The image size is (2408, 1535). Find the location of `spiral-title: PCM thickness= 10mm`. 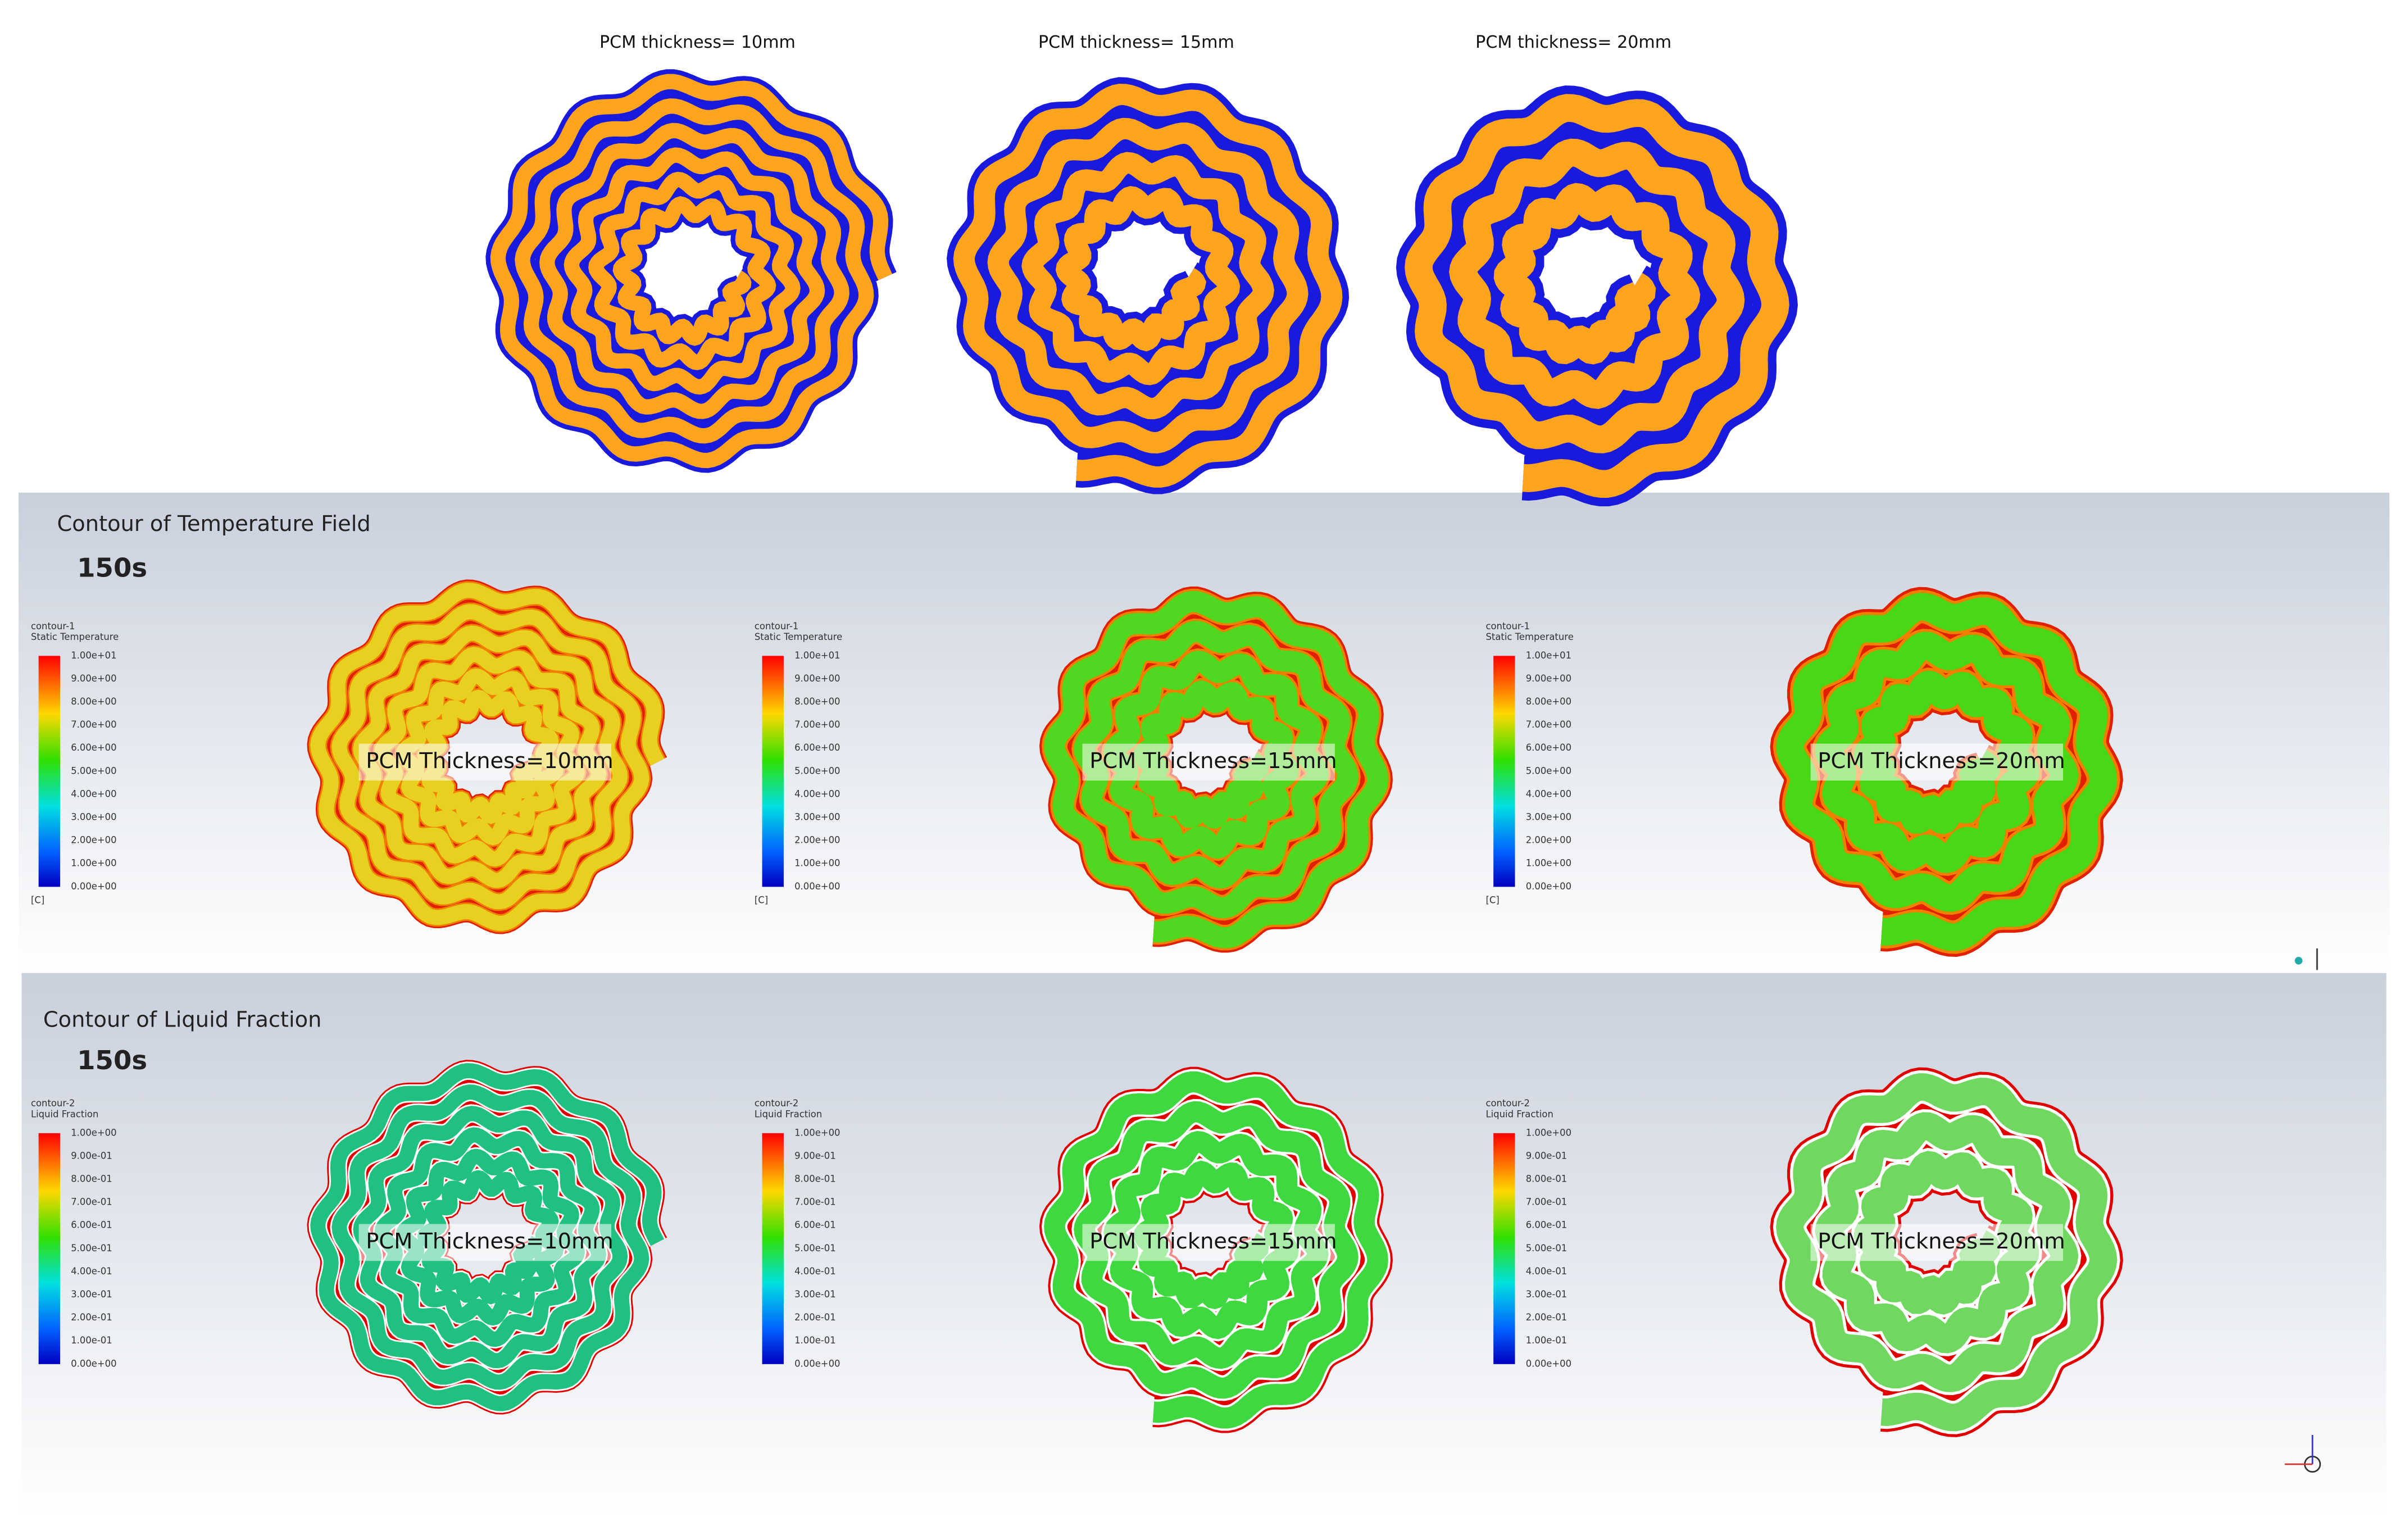

spiral-title: PCM thickness= 10mm is located at coordinates (697, 42).